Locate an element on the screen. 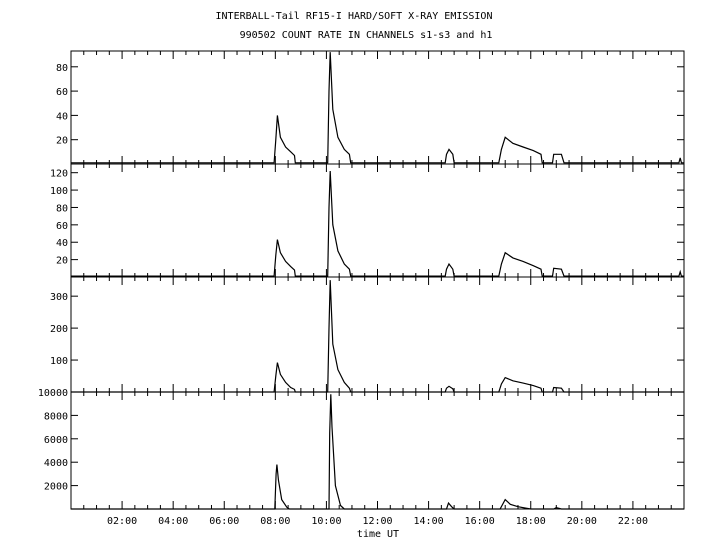  x-tick-label: 22:00 is located at coordinates (633, 521).